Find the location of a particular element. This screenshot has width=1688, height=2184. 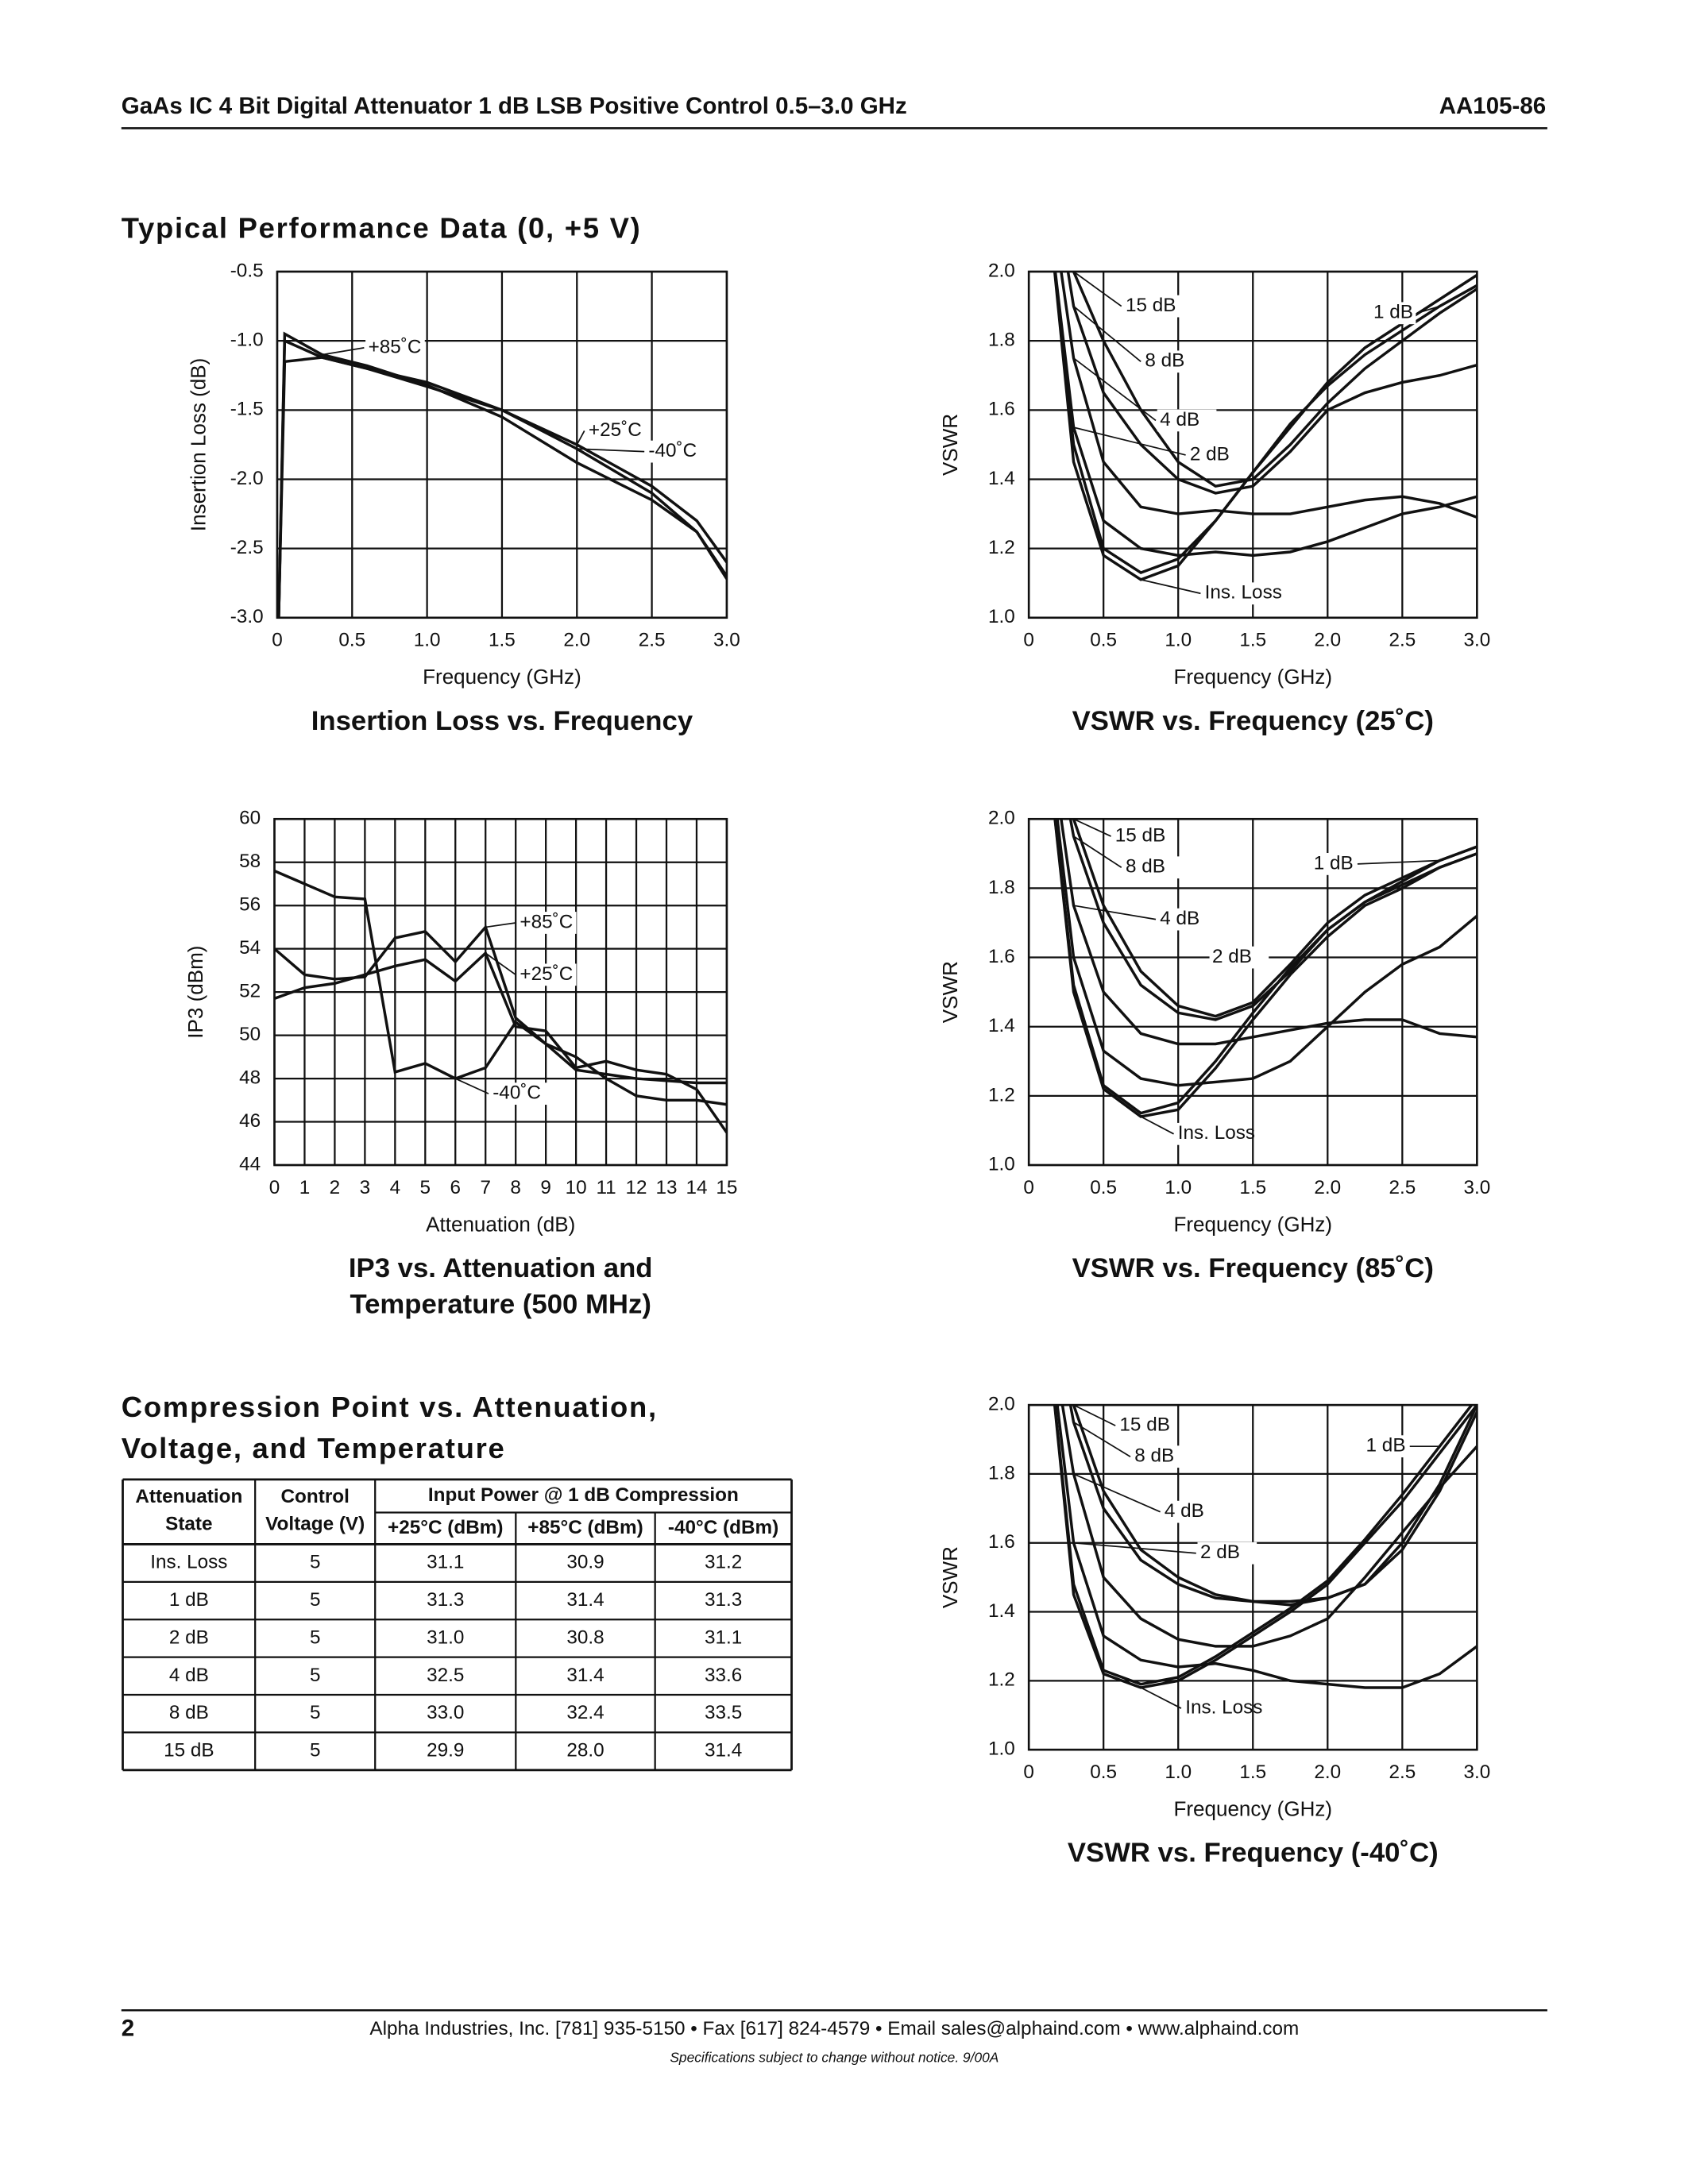

y-axis-label: Insertion Loss (dB) is located at coordinates (199, 444).